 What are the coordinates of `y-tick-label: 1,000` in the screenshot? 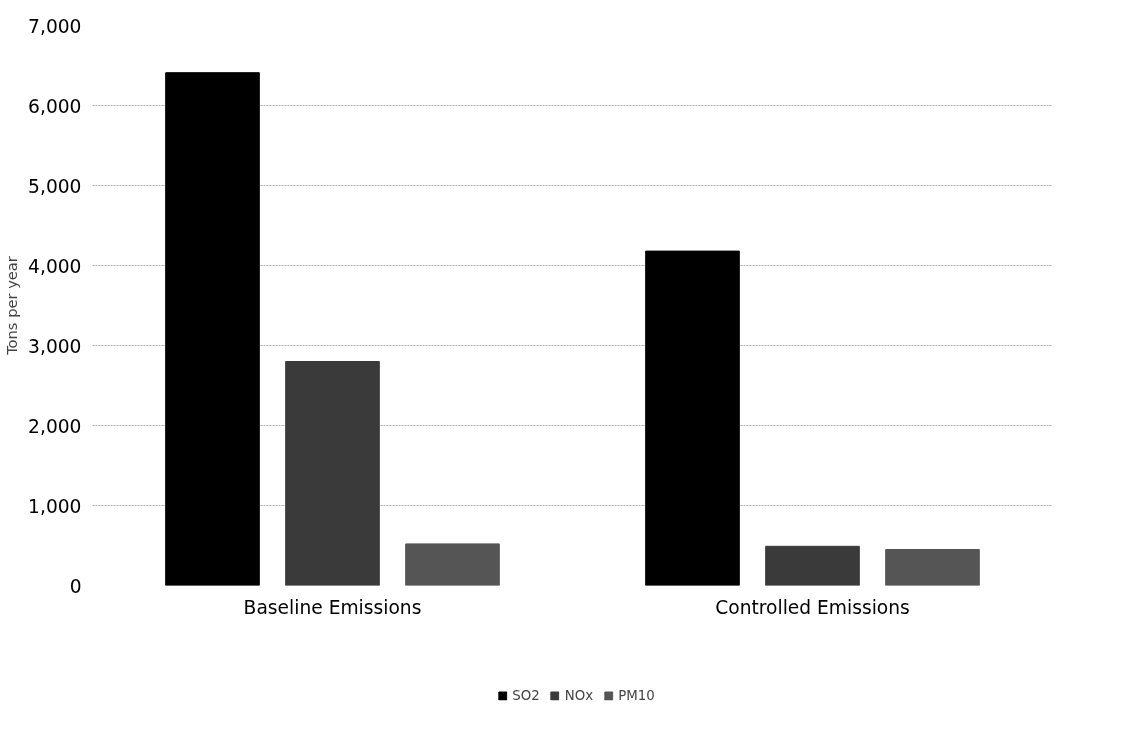 It's located at (55, 506).